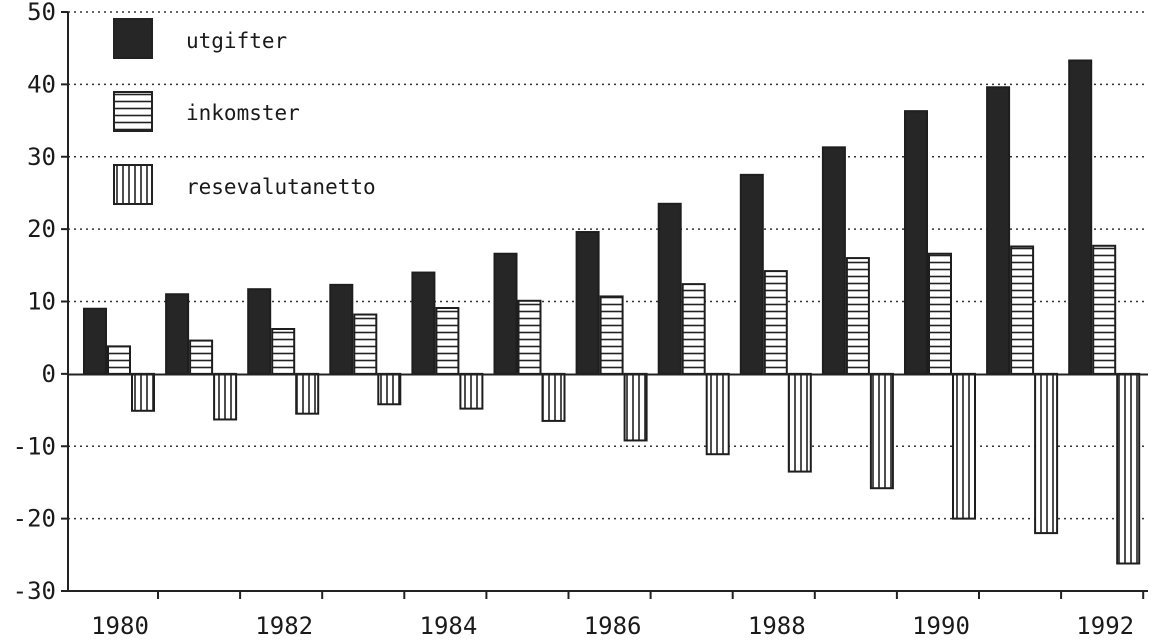 Image resolution: width=1155 pixels, height=641 pixels. I want to click on bar-utgifter-1981, so click(177, 334).